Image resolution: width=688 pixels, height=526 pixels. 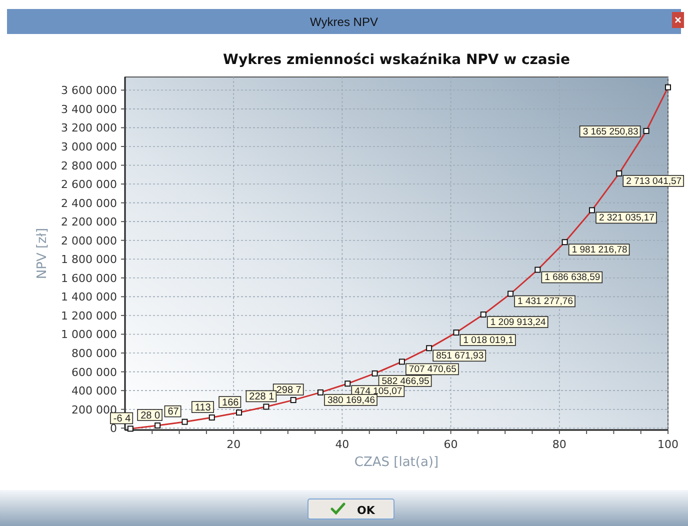 What do you see at coordinates (289, 390) in the screenshot?
I see `annotation: 298 7` at bounding box center [289, 390].